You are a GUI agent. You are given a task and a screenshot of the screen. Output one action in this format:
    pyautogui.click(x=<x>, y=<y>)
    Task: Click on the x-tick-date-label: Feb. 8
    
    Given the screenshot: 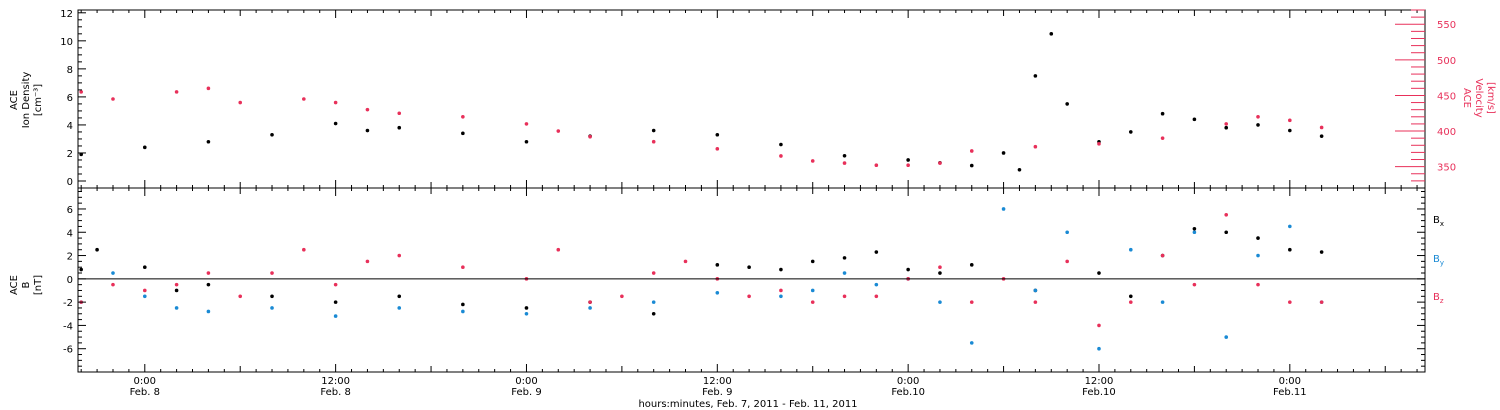 What is the action you would take?
    pyautogui.click(x=145, y=392)
    